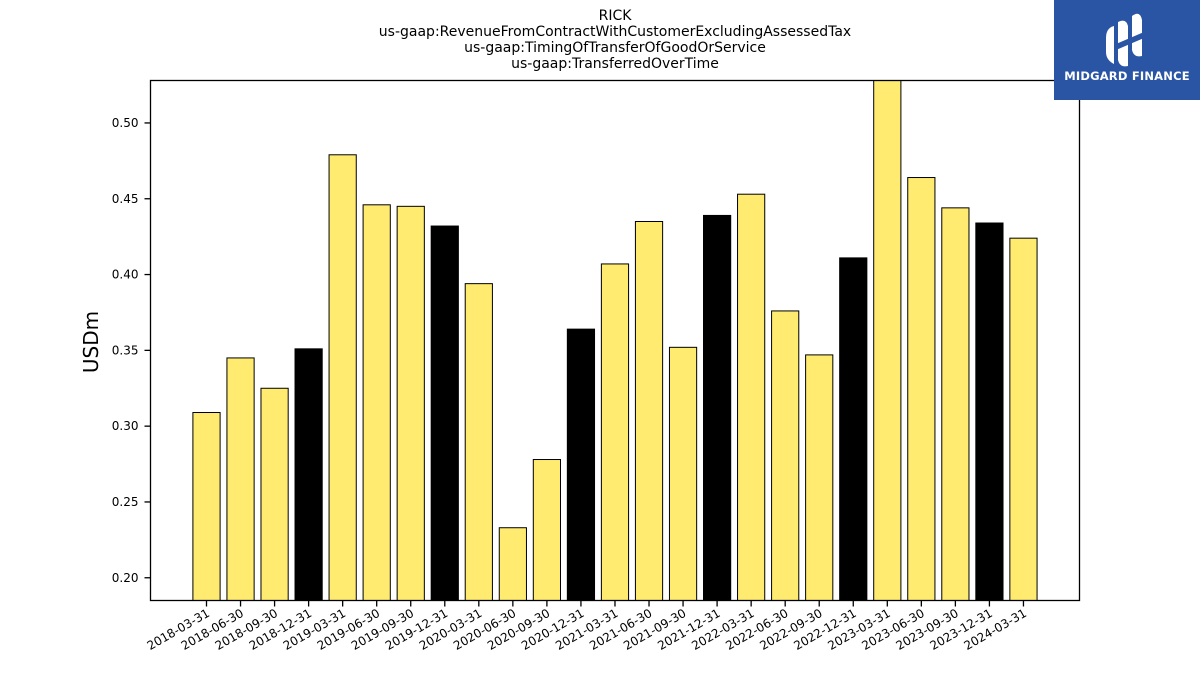 This screenshot has width=1200, height=675. What do you see at coordinates (125, 350) in the screenshot?
I see `y-tick-label: 0.35` at bounding box center [125, 350].